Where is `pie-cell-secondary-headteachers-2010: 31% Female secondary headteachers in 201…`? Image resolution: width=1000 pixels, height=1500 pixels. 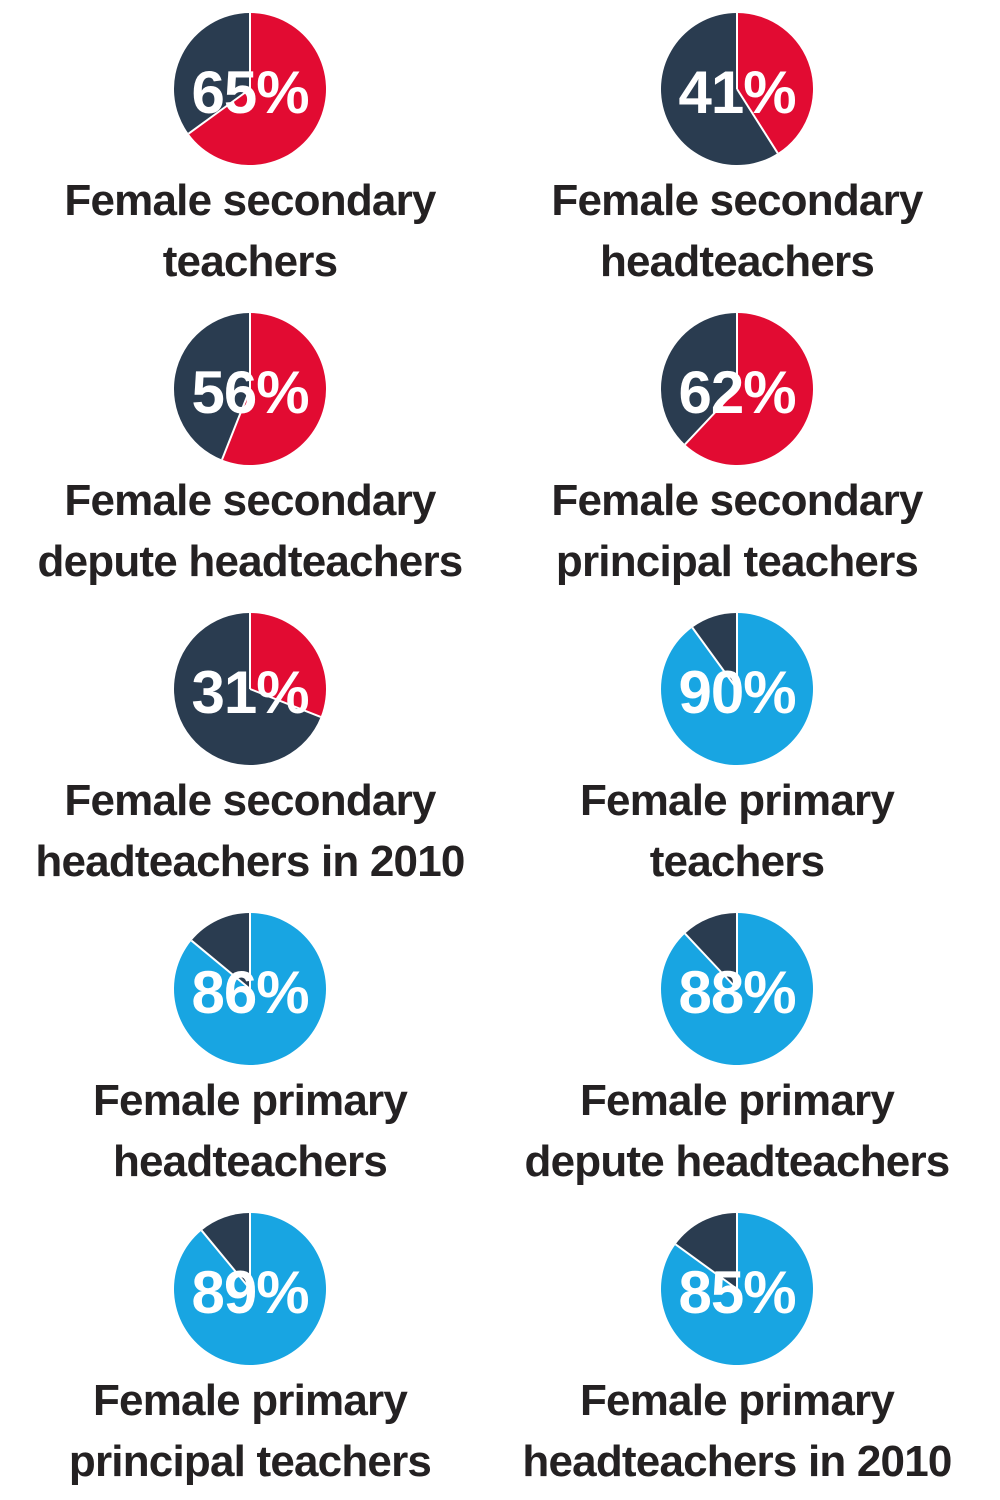 pie-cell-secondary-headteachers-2010: 31% Female secondary headteachers in 201… is located at coordinates (250, 750).